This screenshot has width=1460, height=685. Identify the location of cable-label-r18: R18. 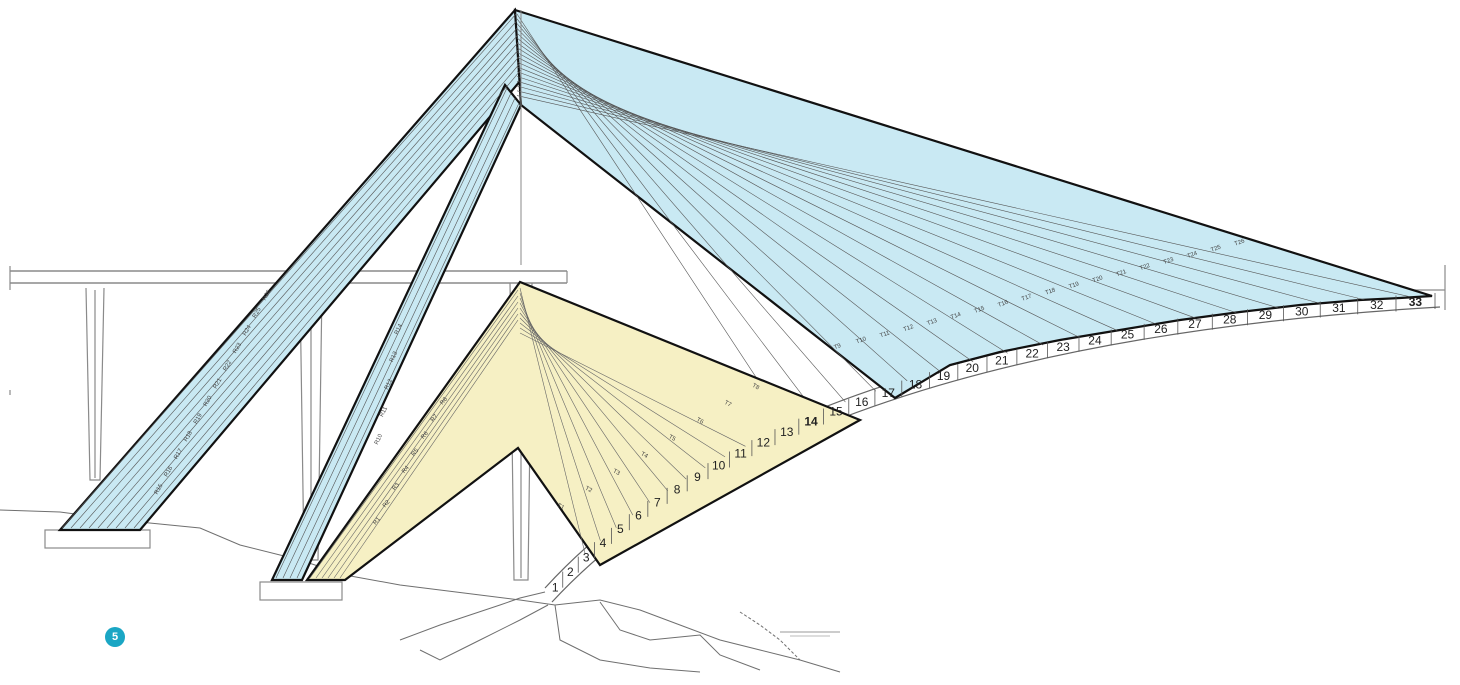
(188, 436).